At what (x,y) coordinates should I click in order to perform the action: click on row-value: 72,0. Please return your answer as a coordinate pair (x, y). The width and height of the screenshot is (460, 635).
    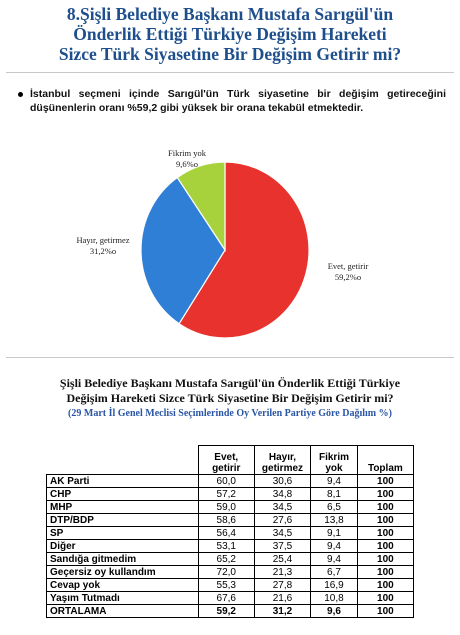
    Looking at the image, I should click on (226, 572).